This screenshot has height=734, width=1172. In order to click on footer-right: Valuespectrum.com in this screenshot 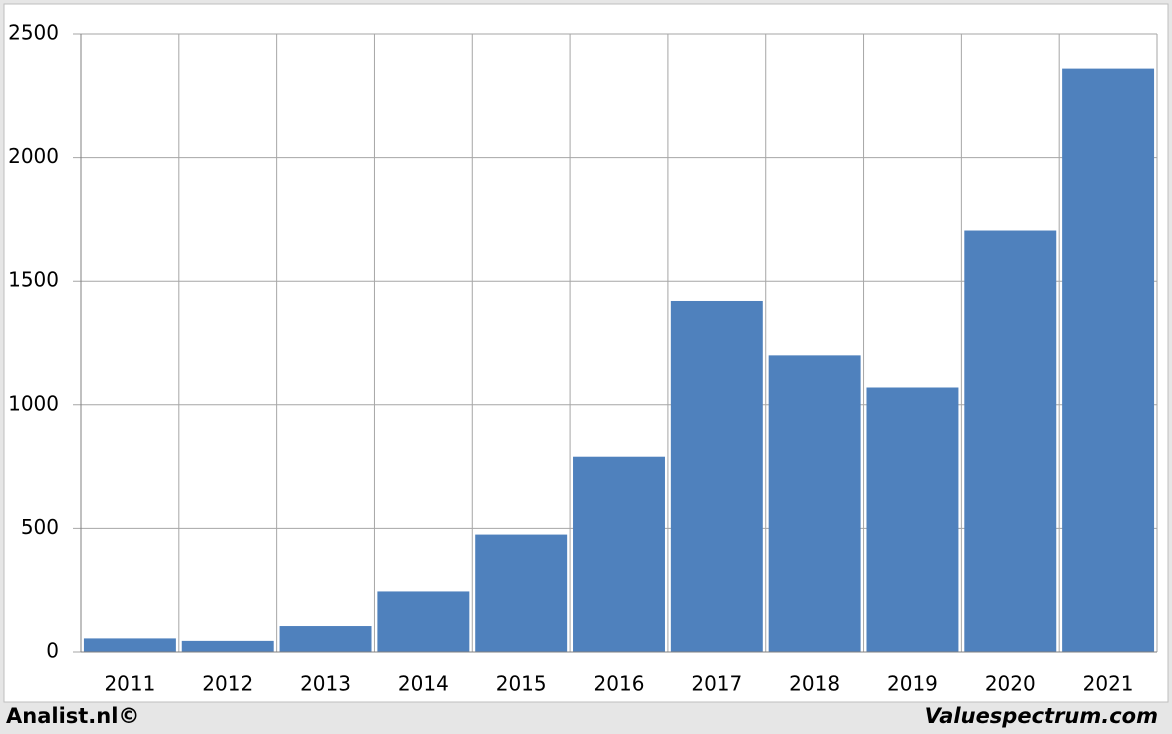, I will do `click(1041, 716)`.